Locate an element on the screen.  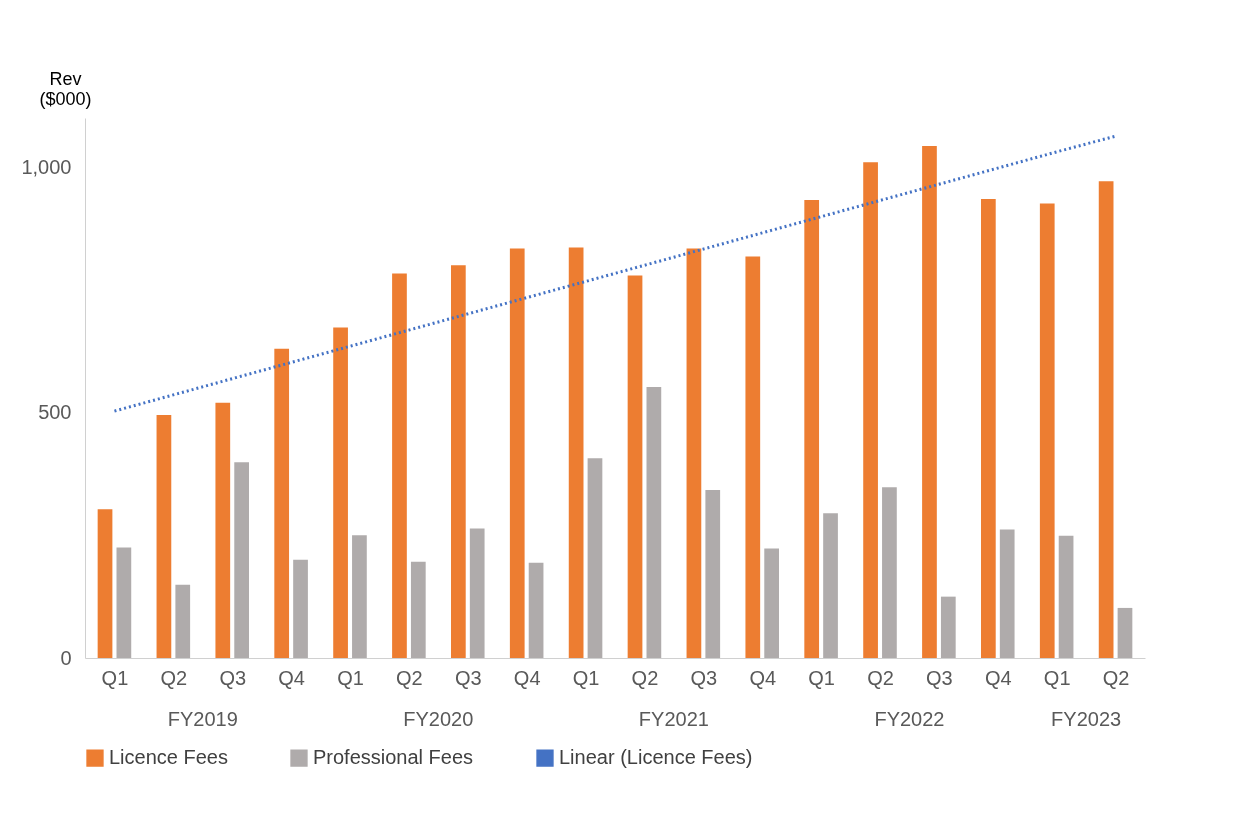
text: FY2023 is located at coordinates (1086, 719).